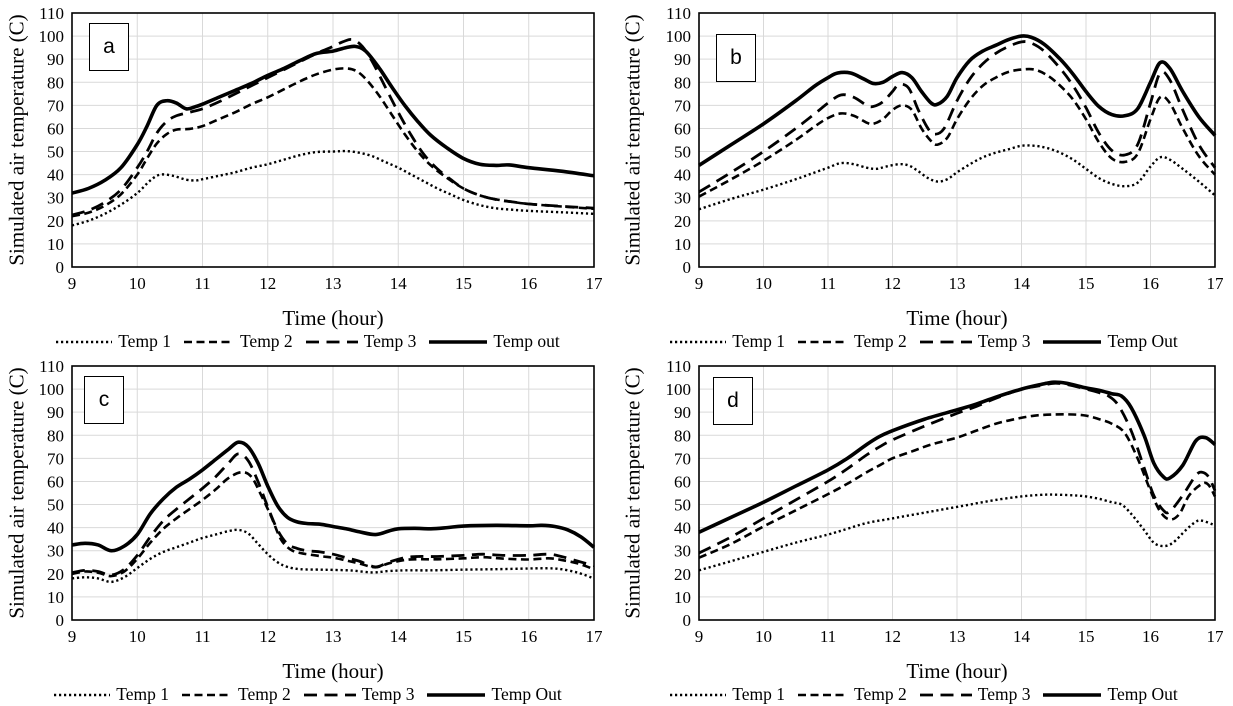  Describe the element at coordinates (55, 528) in the screenshot. I see `y-tick-label: 40` at that location.